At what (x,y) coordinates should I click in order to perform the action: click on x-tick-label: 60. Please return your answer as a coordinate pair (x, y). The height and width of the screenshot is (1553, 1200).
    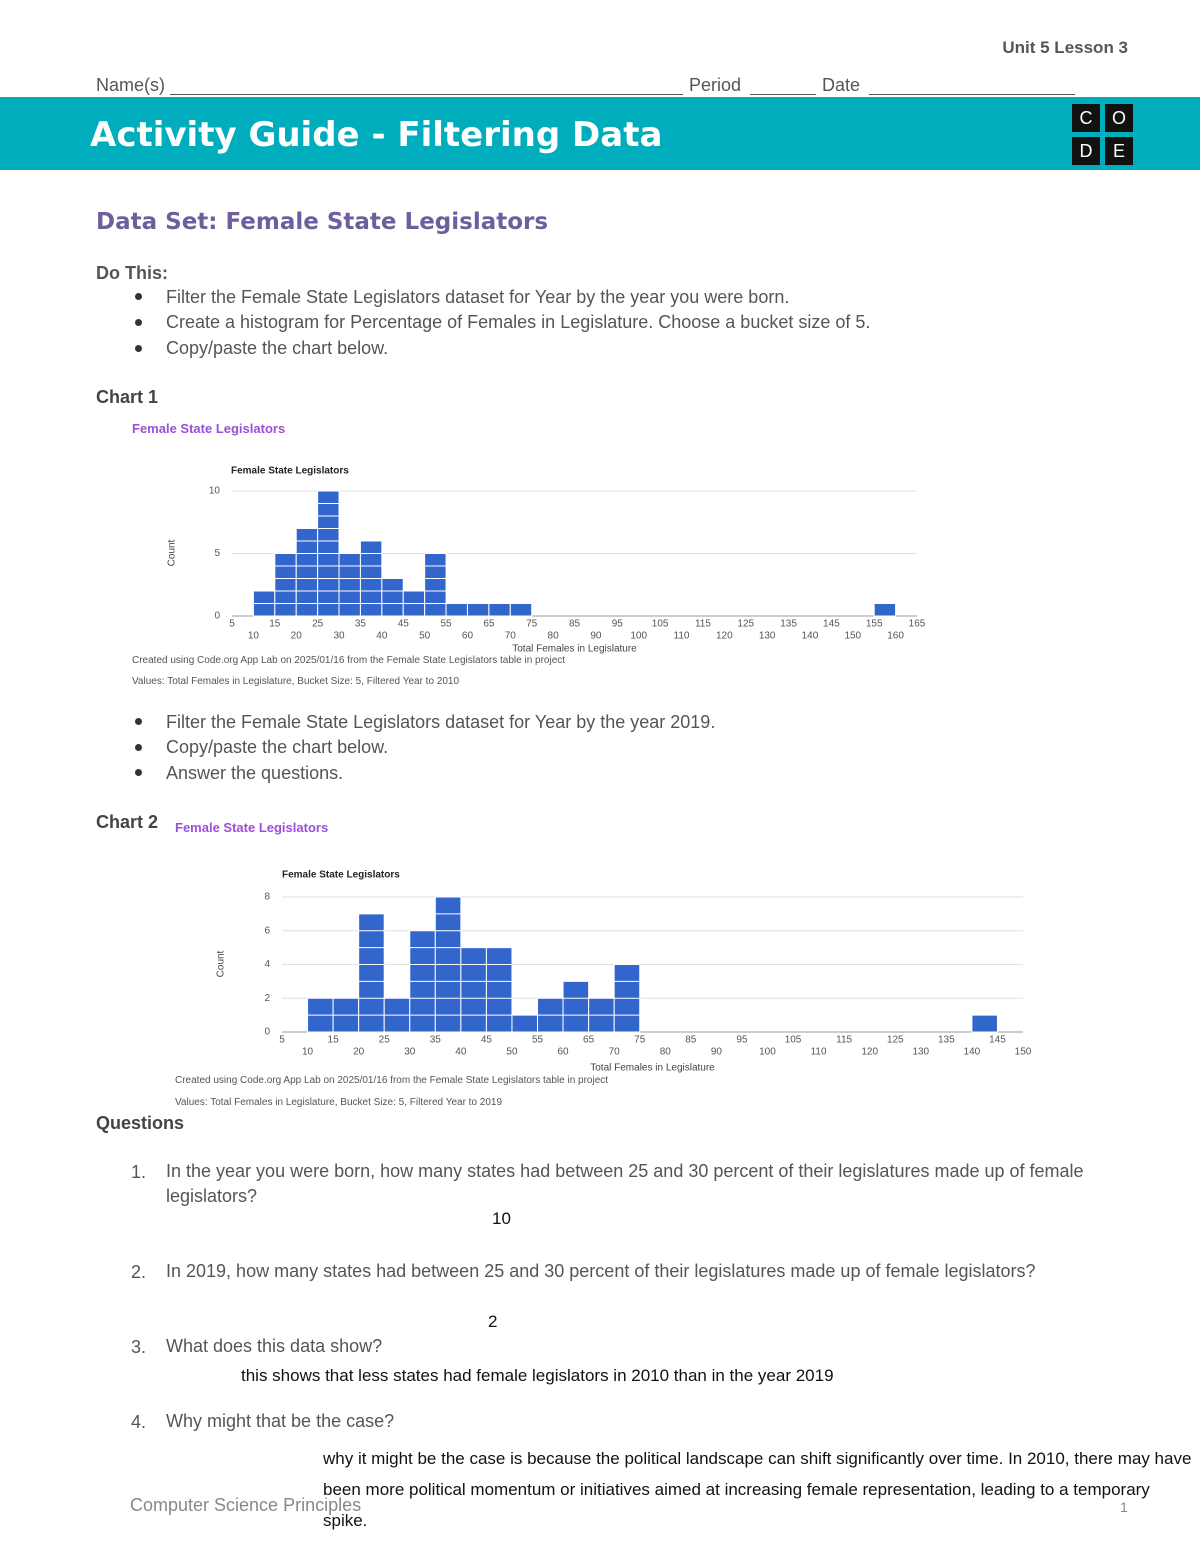
    Looking at the image, I should click on (564, 1052).